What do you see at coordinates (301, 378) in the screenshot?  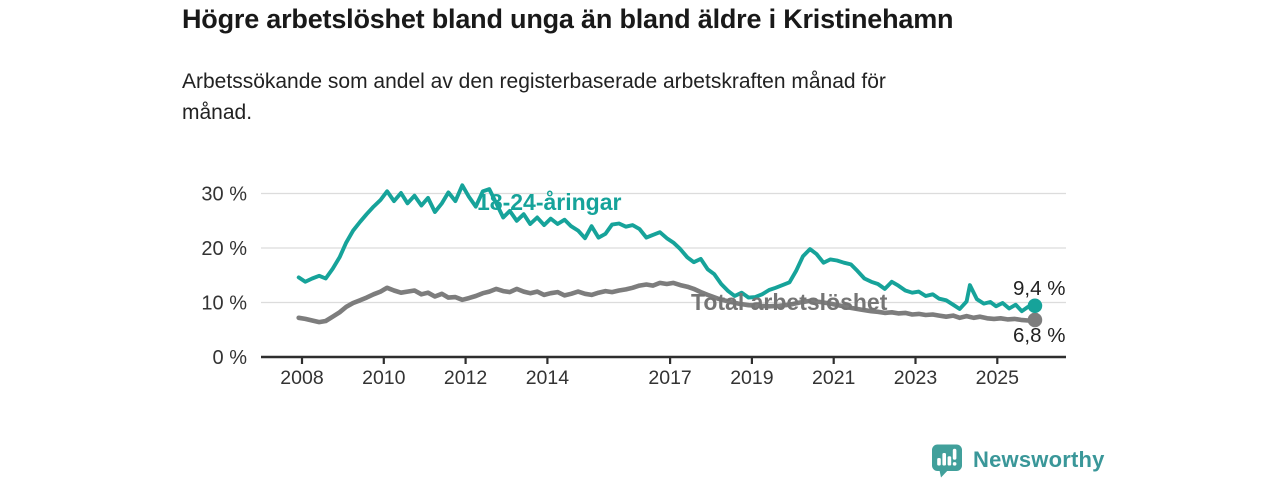 I see `x-tick-label-2008: 2008` at bounding box center [301, 378].